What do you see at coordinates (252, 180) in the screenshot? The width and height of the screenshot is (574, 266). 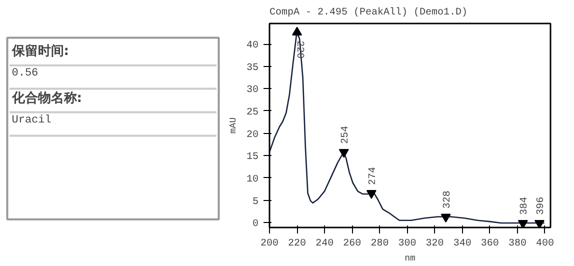 I see `y-tick-label: 10` at bounding box center [252, 180].